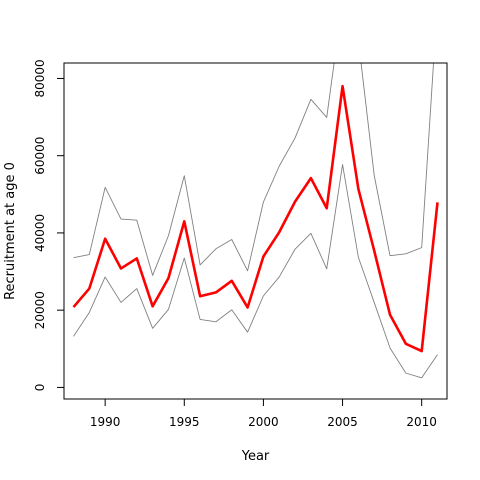 Image resolution: width=480 pixels, height=480 pixels. I want to click on y-tick-label: 60000, so click(40, 156).